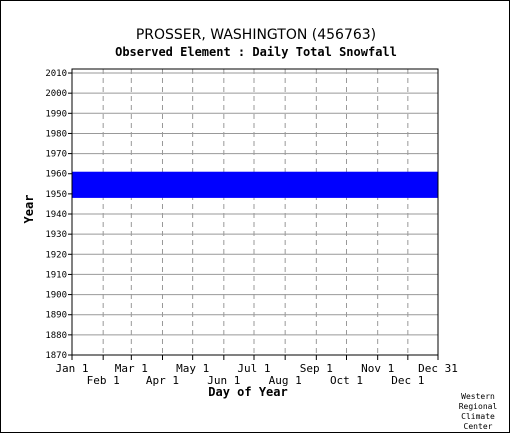  Describe the element at coordinates (478, 426) in the screenshot. I see `credit-line: Center` at that location.